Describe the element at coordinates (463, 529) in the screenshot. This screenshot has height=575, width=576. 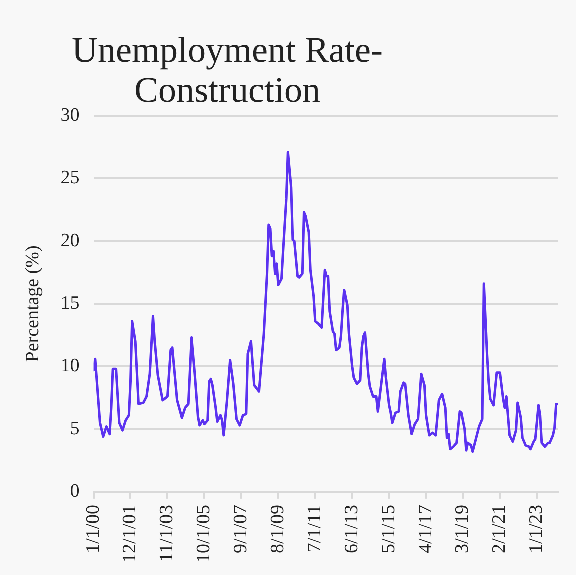
I see `x-tick-label: 3/1/19` at that location.